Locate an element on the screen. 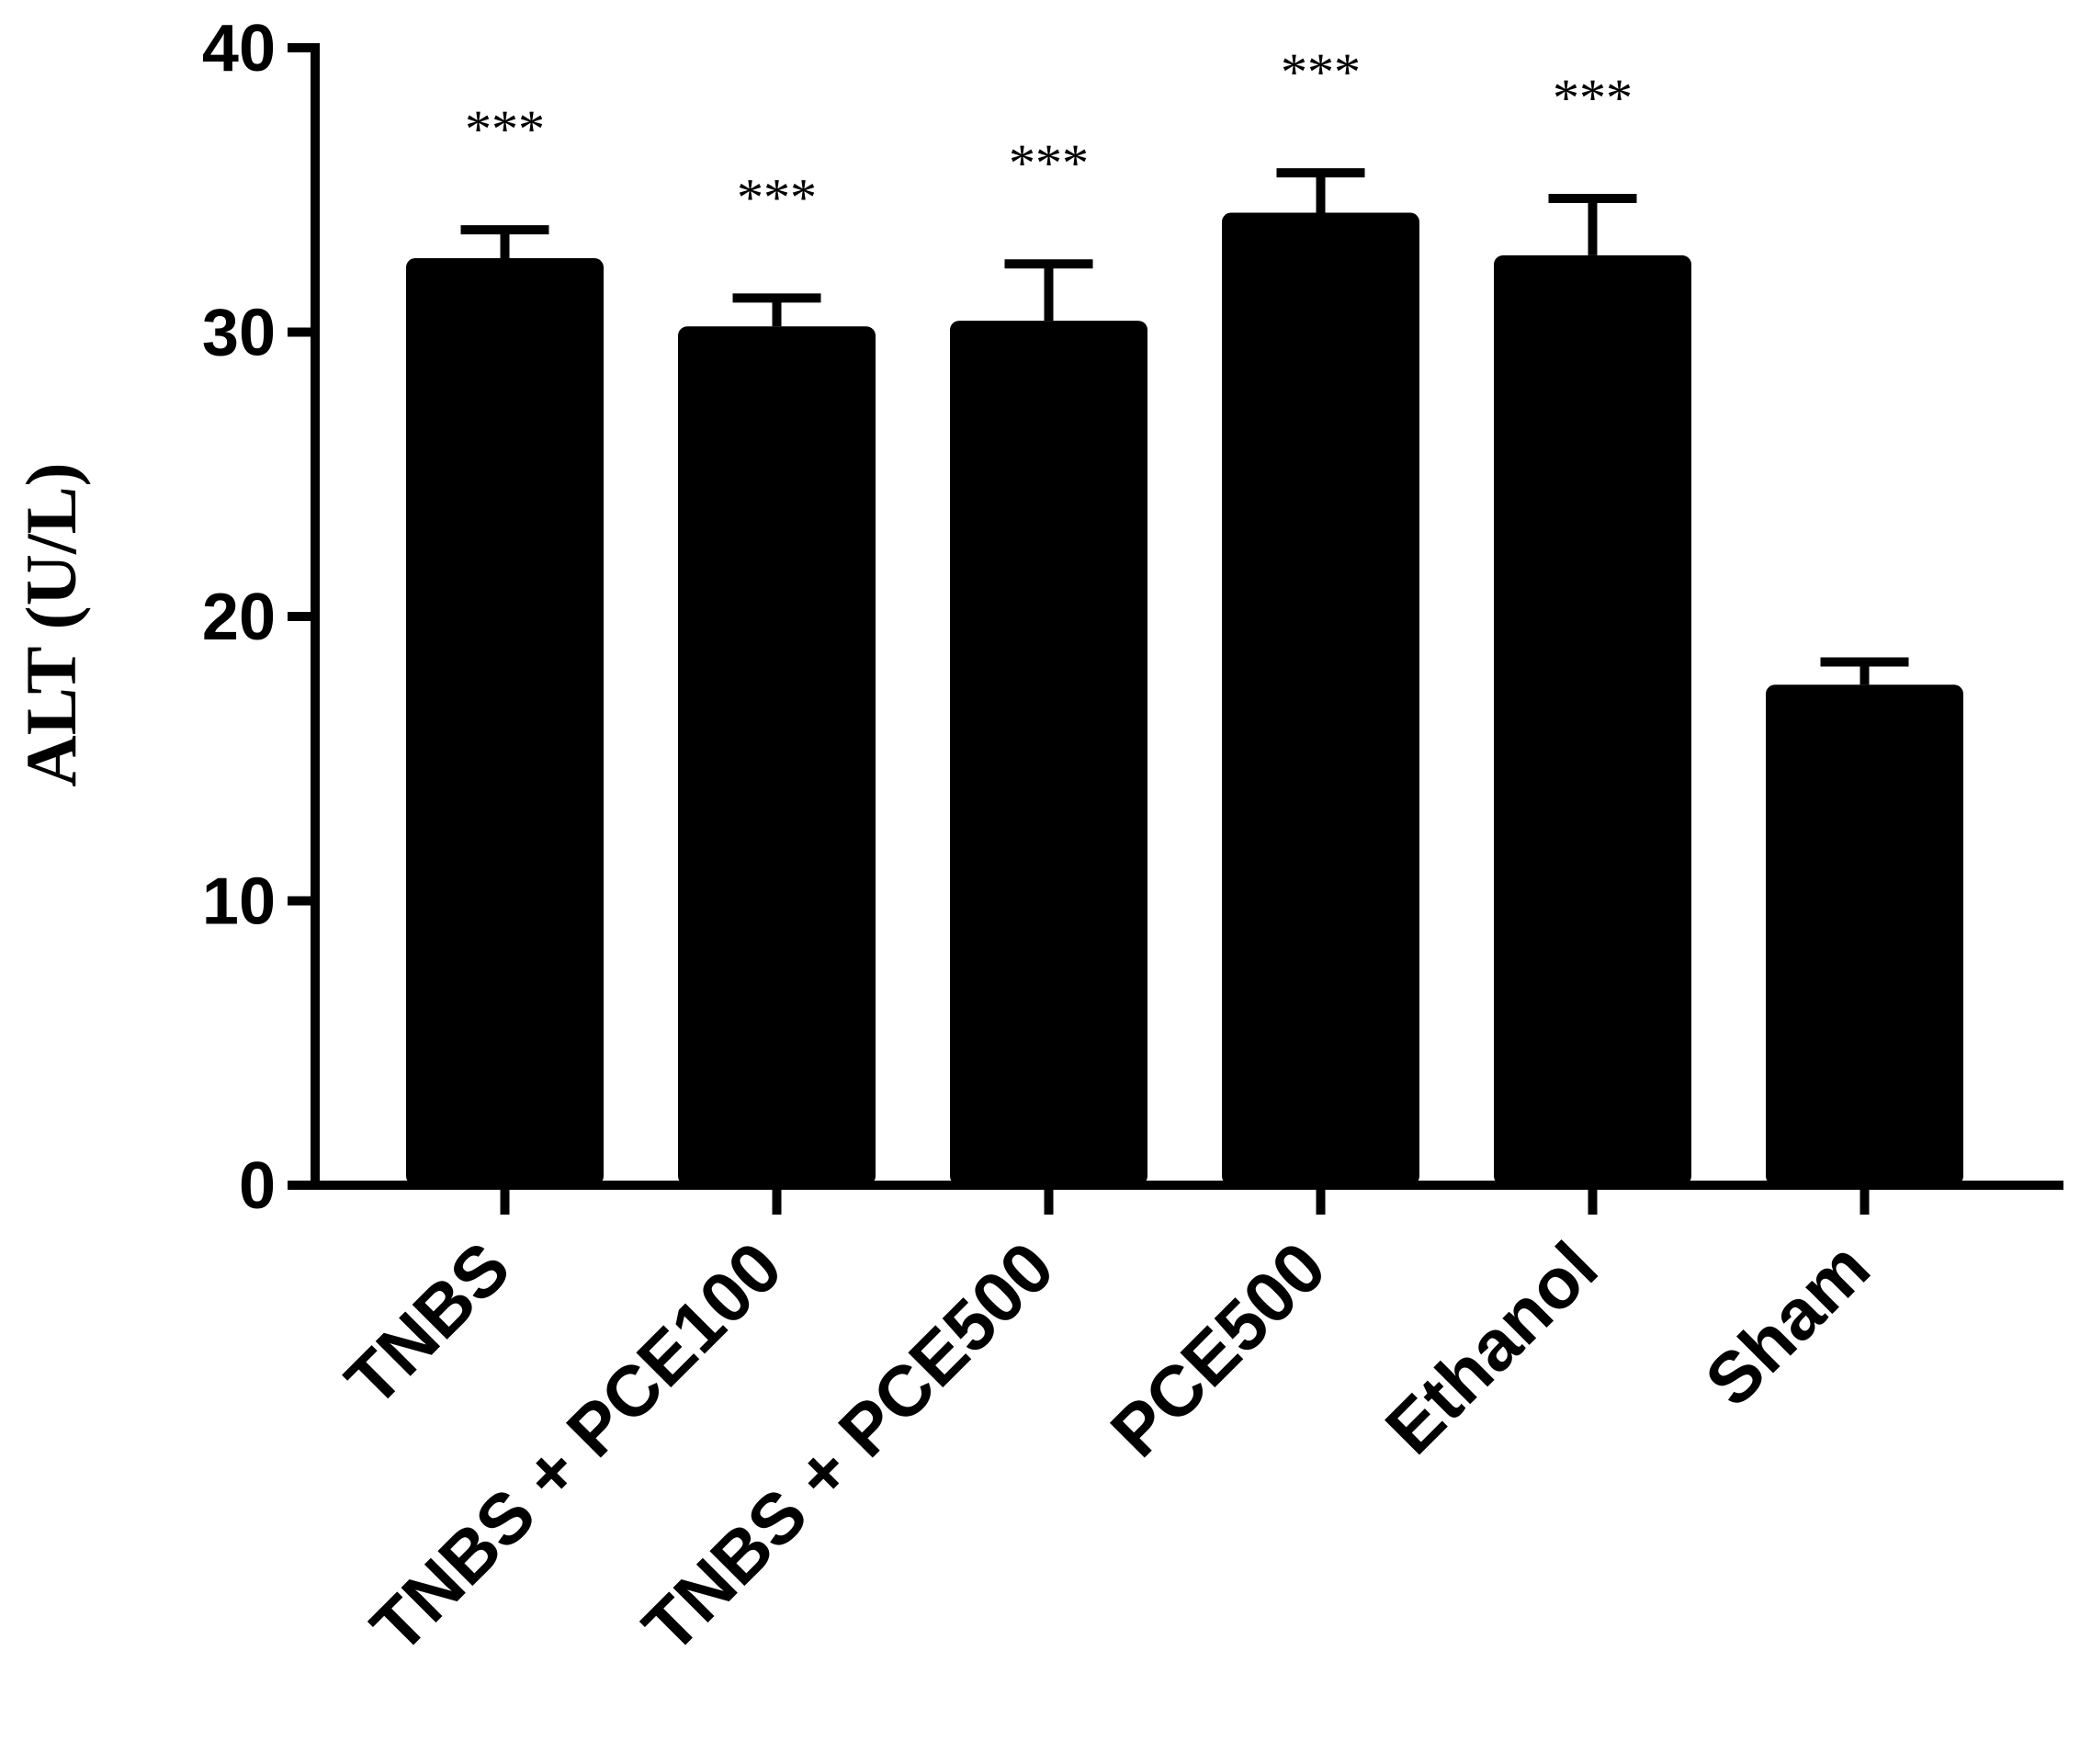  x-tick-label: PCE500 is located at coordinates (1218, 1350).